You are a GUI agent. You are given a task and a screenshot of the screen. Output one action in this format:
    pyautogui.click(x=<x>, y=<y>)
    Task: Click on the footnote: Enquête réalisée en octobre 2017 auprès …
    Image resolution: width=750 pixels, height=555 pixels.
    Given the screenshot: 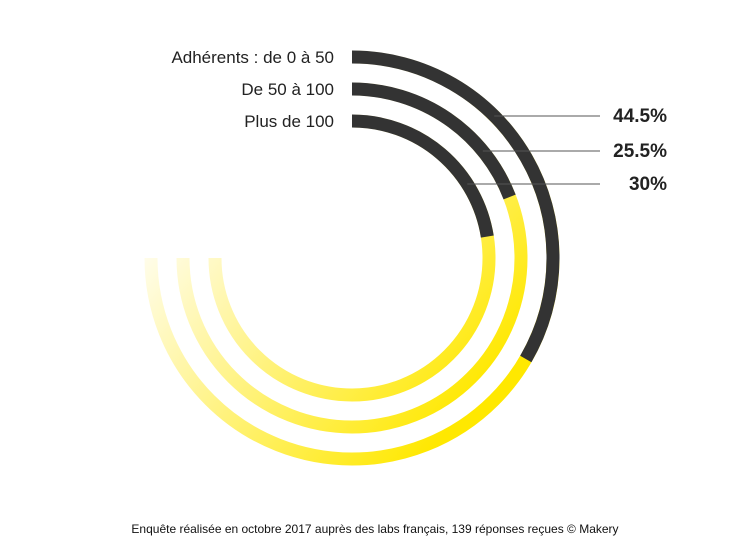 What is the action you would take?
    pyautogui.click(x=375, y=529)
    